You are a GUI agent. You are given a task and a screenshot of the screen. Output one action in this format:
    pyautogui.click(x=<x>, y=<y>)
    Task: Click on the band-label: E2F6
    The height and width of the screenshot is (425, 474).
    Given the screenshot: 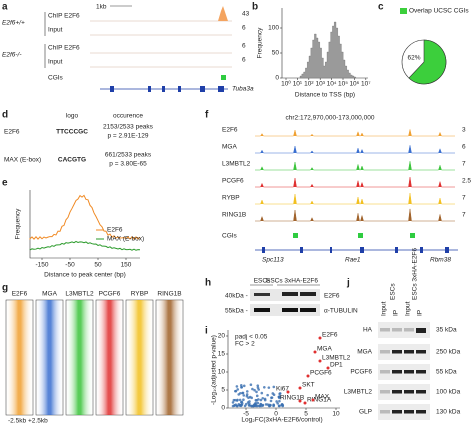 What is the action you would take?
    pyautogui.click(x=332, y=296)
    